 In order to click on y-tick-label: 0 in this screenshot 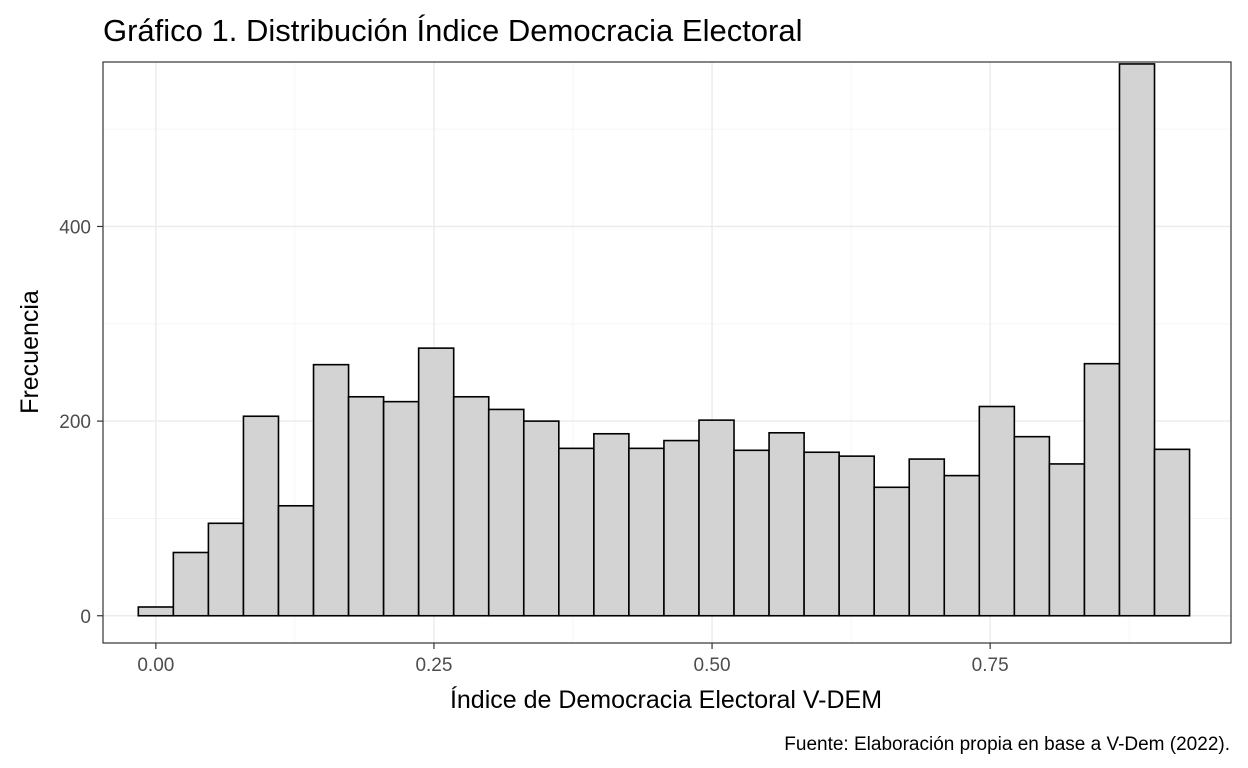, I will do `click(85, 617)`.